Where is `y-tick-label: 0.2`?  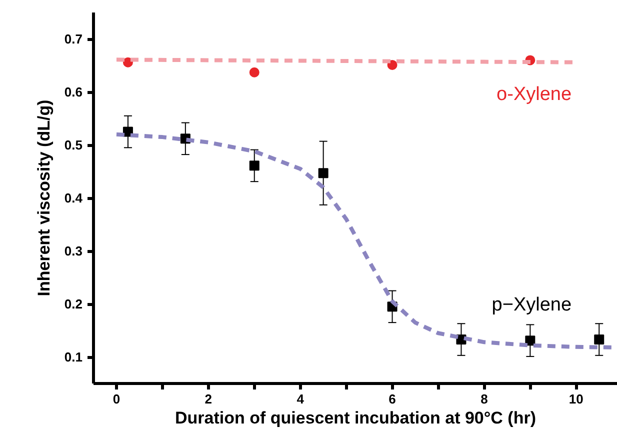
y-tick-label: 0.2 is located at coordinates (73, 304).